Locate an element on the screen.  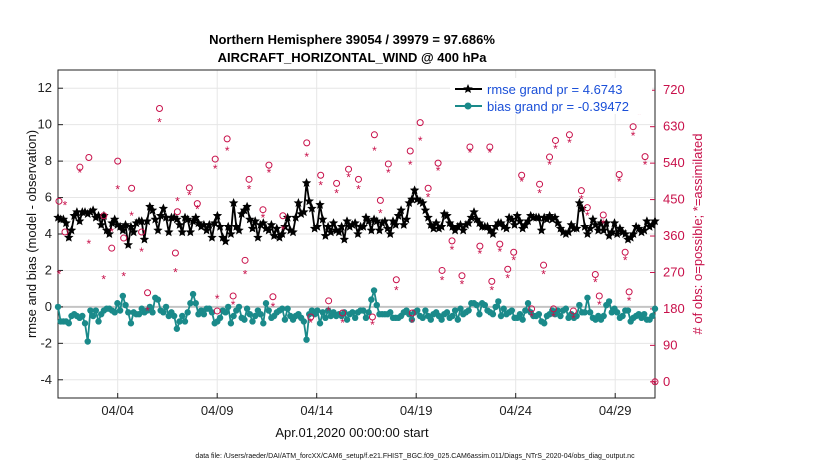
x-tick-label: 04/24 is located at coordinates (515, 410).